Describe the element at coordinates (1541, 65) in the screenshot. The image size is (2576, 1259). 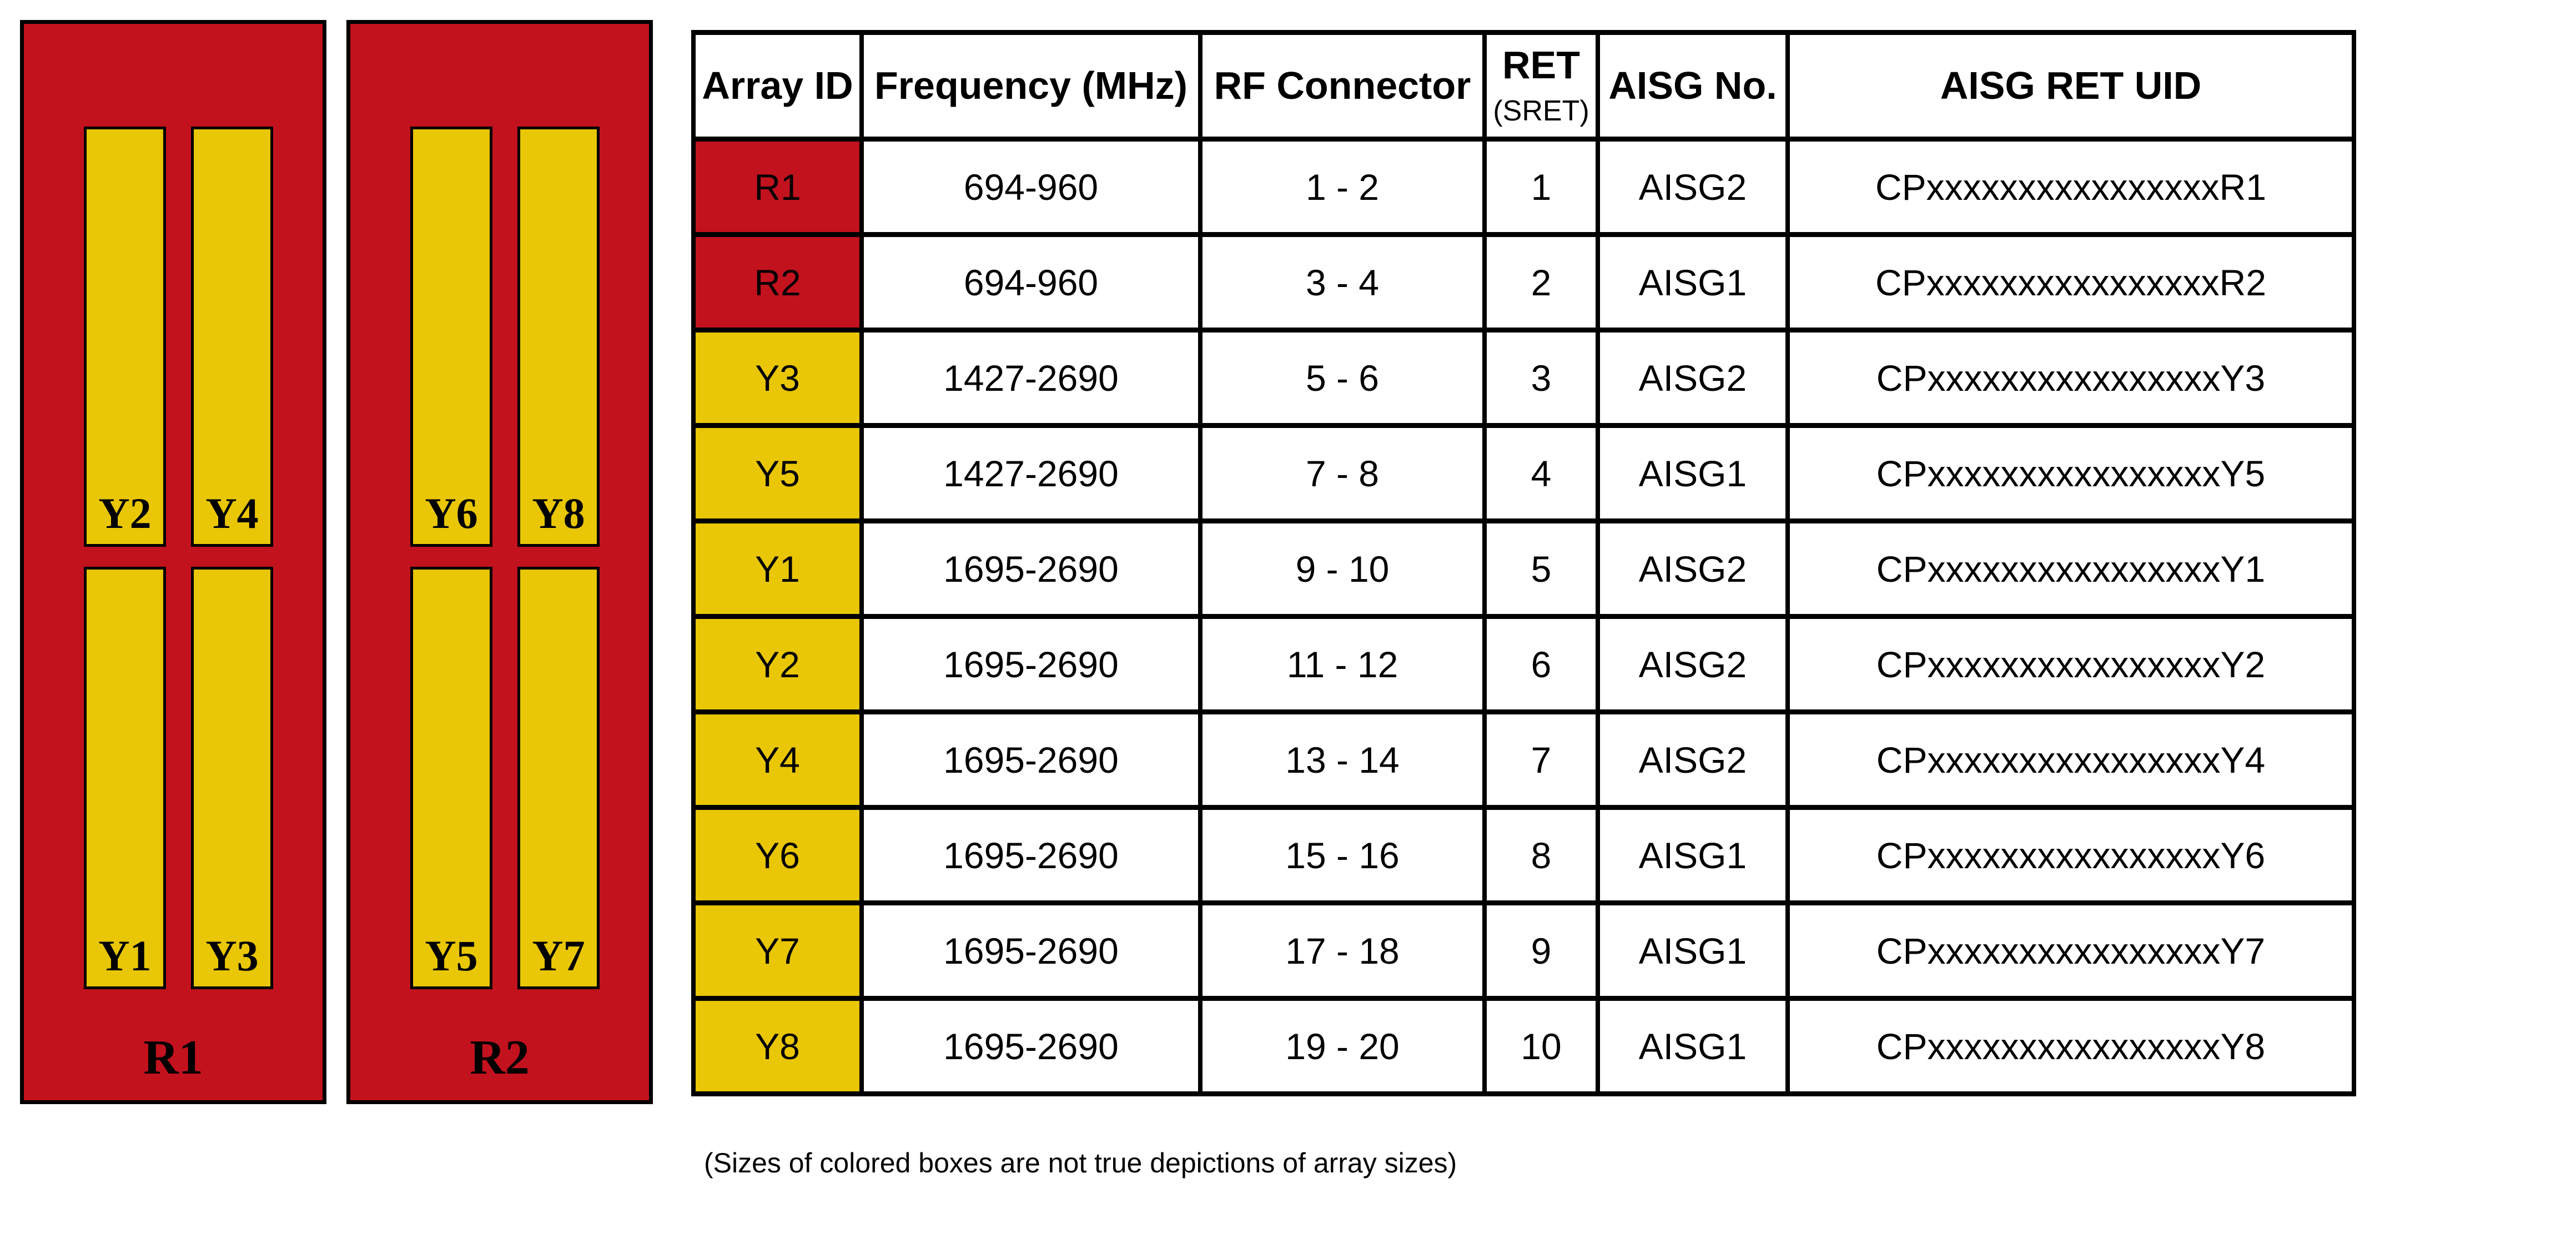
I see `col-header-ret-main: RET` at that location.